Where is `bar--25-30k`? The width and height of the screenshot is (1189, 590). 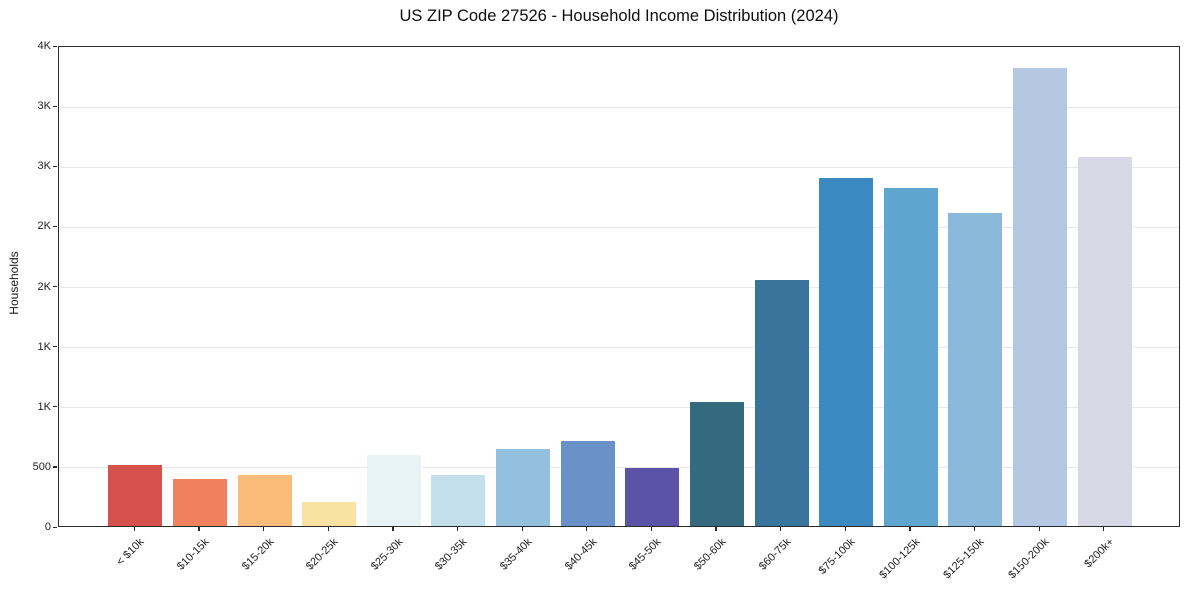
bar--25-30k is located at coordinates (393, 490).